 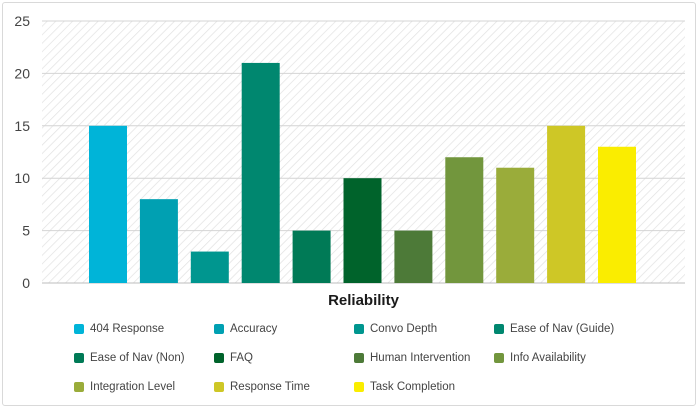 What do you see at coordinates (133, 387) in the screenshot?
I see `legend-label: Integration Level` at bounding box center [133, 387].